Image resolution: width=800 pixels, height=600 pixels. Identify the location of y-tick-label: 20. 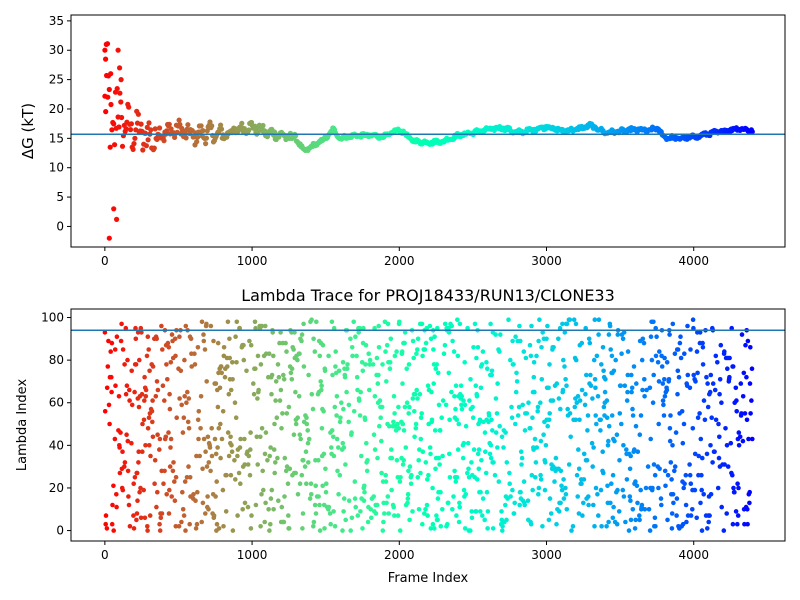
(56, 488).